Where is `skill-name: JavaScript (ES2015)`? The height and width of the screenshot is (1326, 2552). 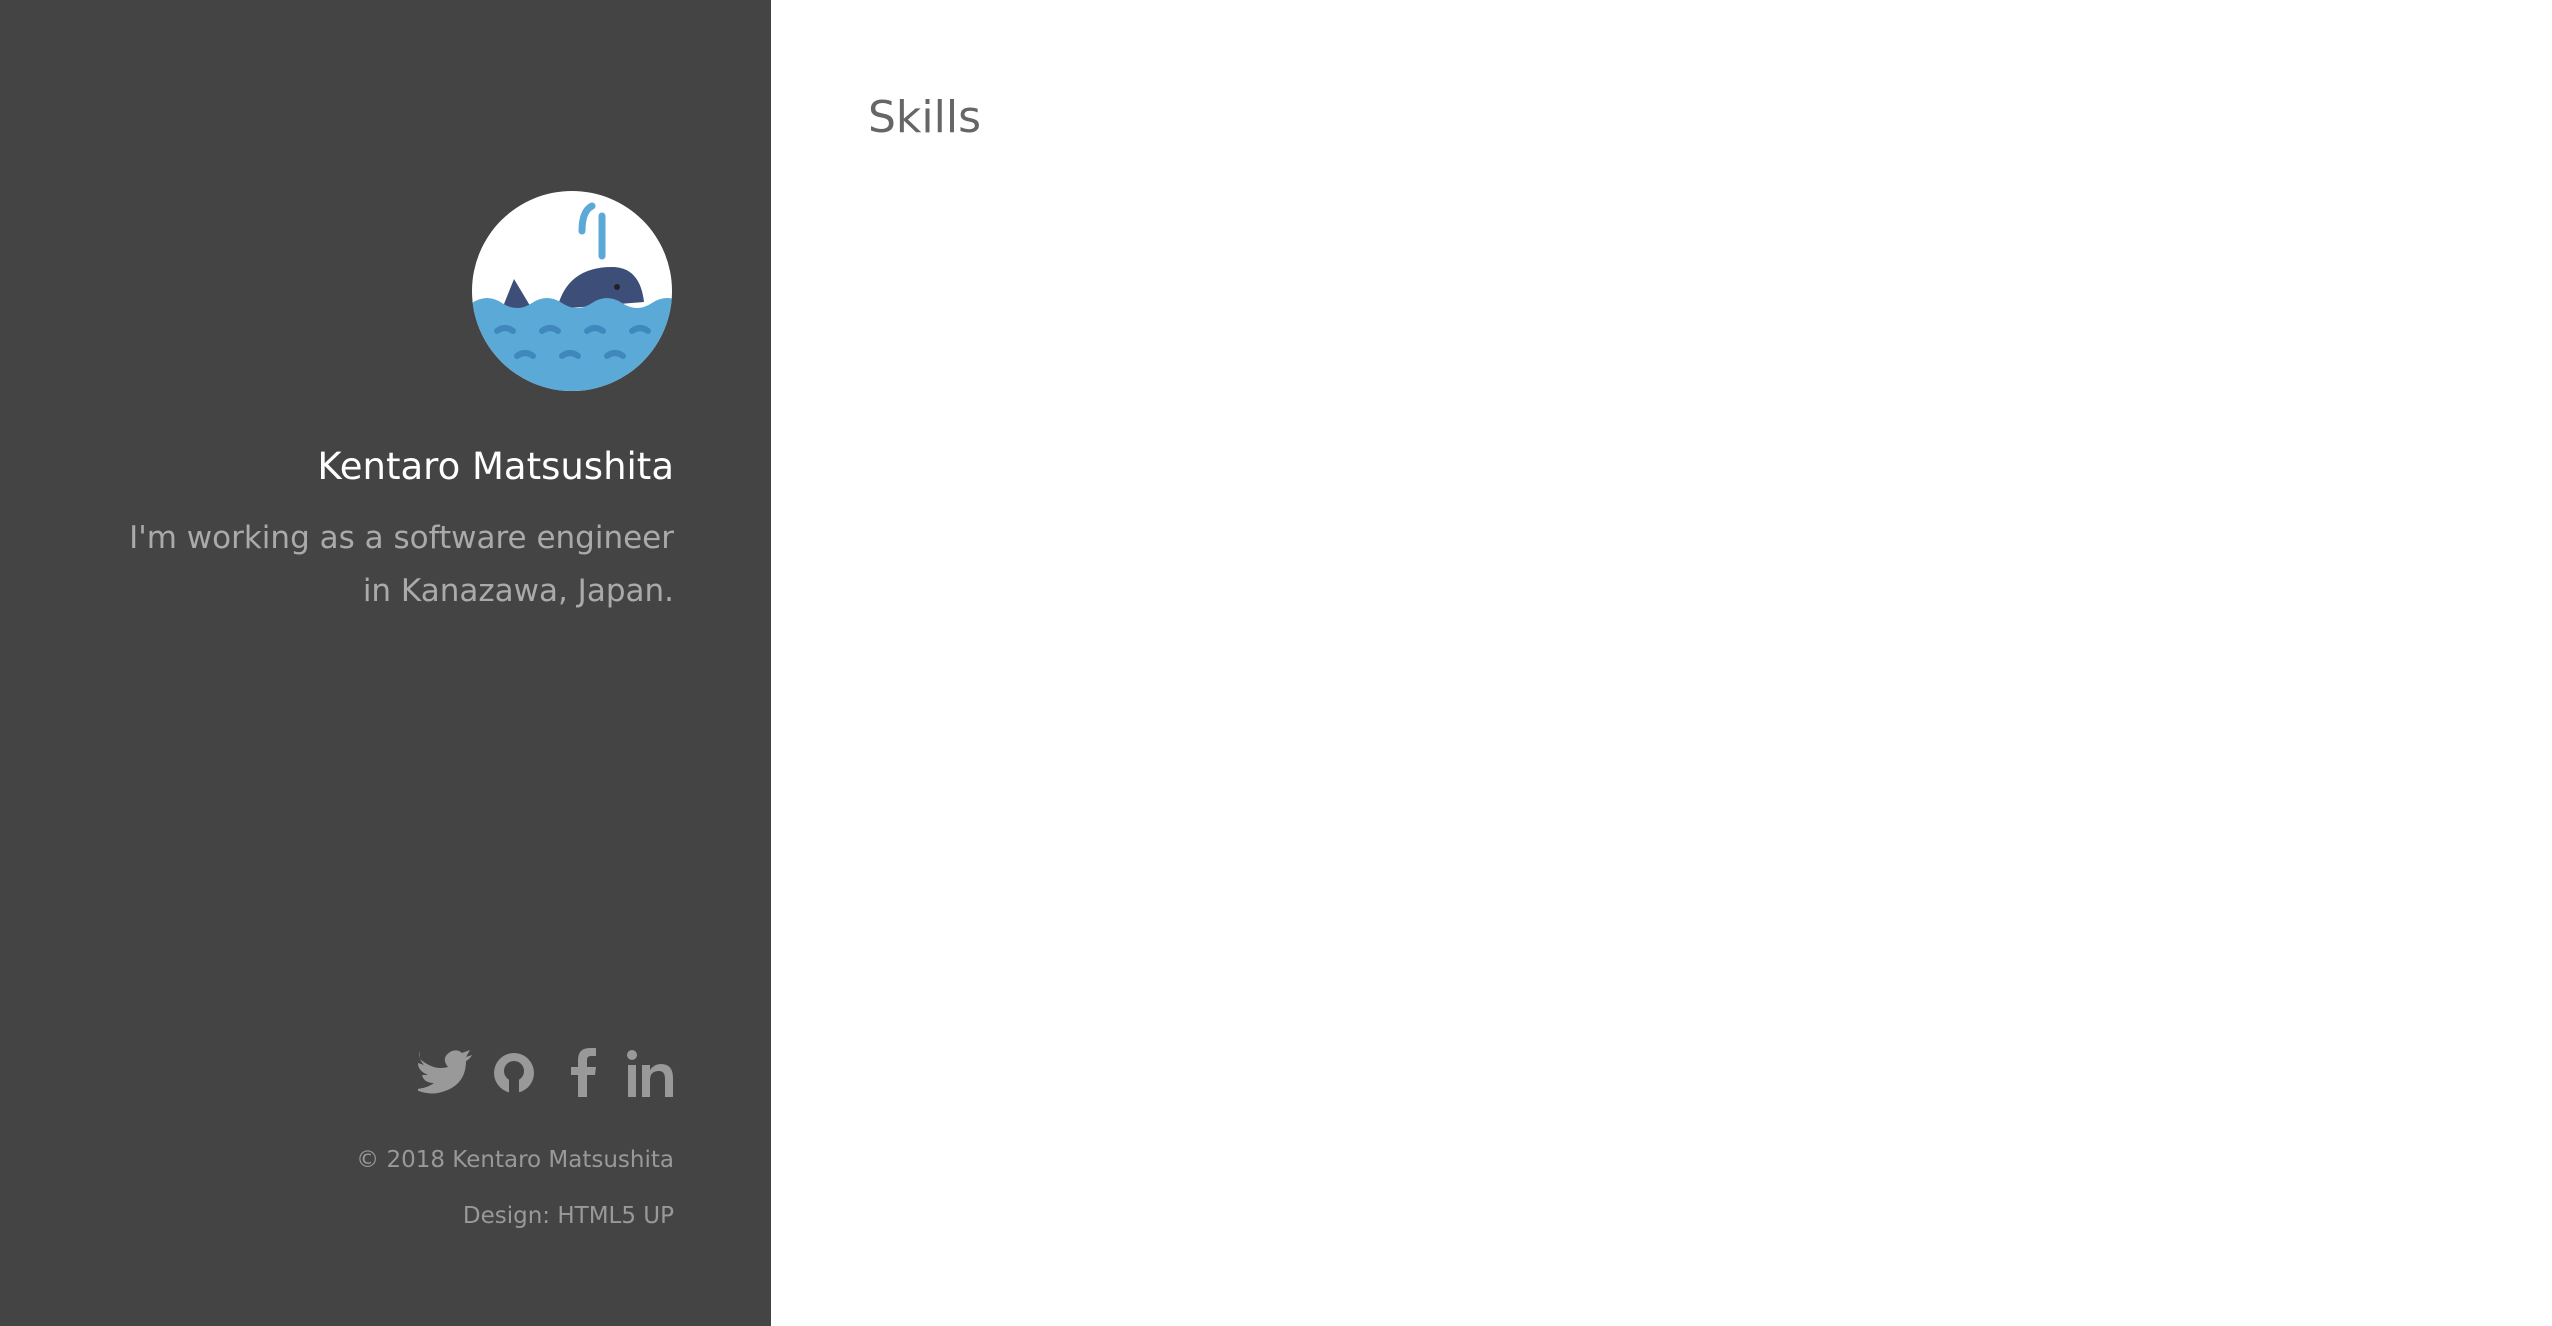
skill-name: JavaScript (ES2015) is located at coordinates (1071, 254).